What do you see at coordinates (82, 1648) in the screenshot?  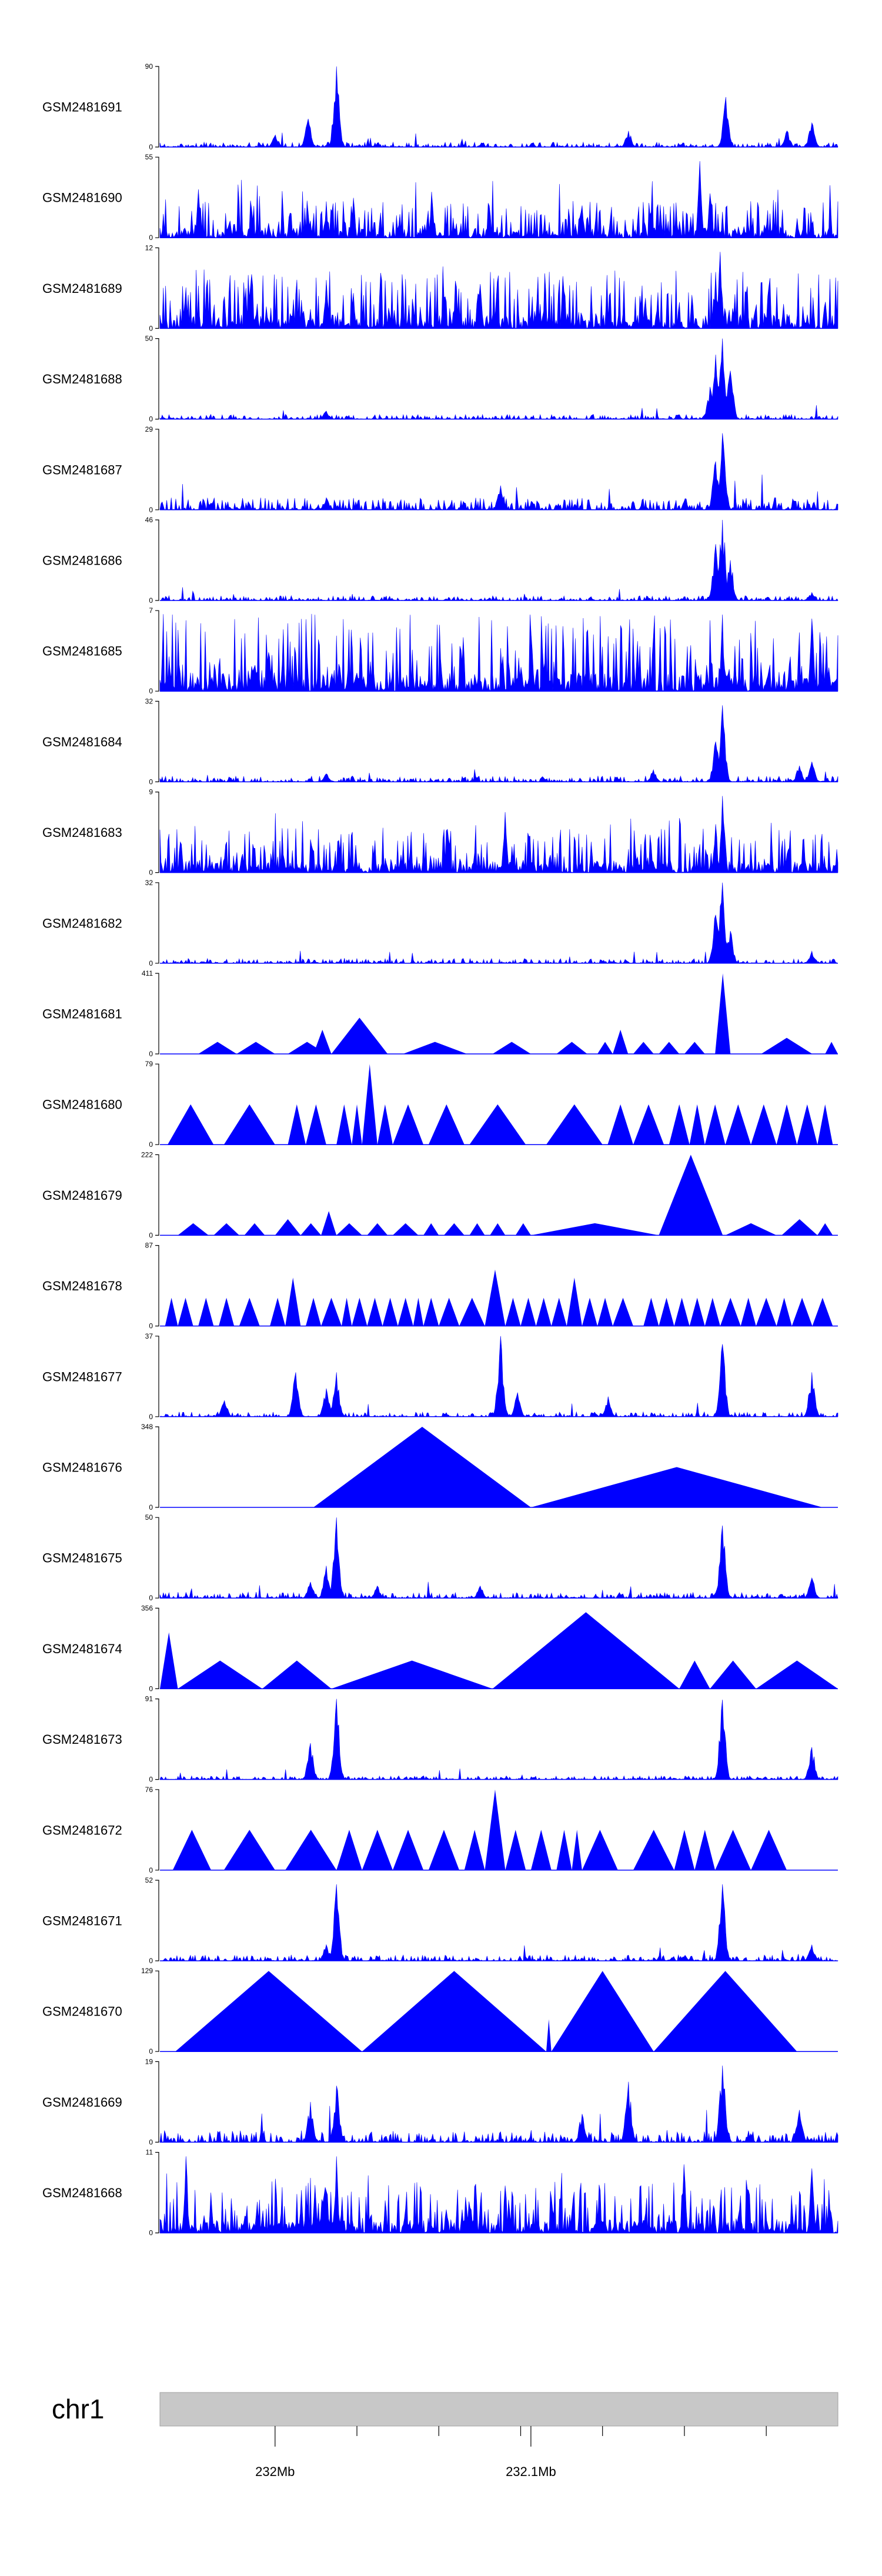 I see `track-label: GSM2481674` at bounding box center [82, 1648].